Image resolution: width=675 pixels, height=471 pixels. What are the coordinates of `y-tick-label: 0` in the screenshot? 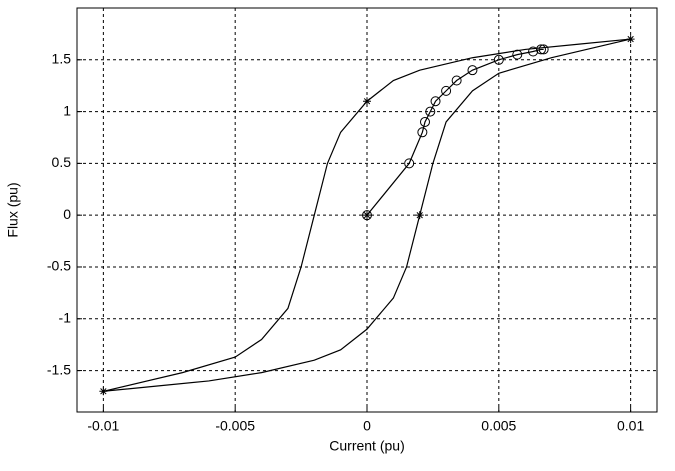 It's located at (67, 214).